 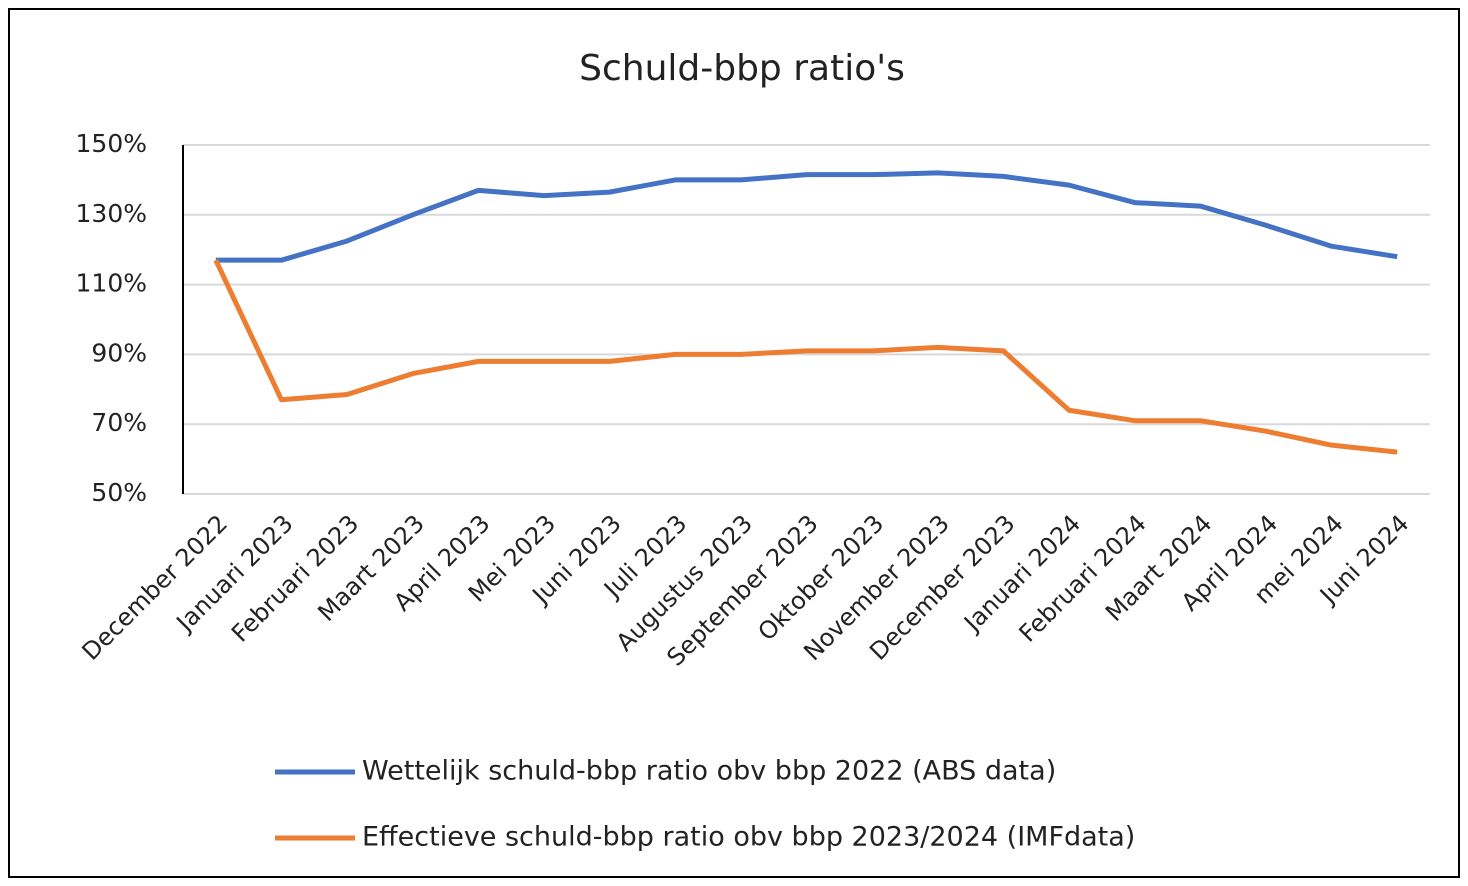 I want to click on y-tick-label: 130%, so click(x=111, y=213).